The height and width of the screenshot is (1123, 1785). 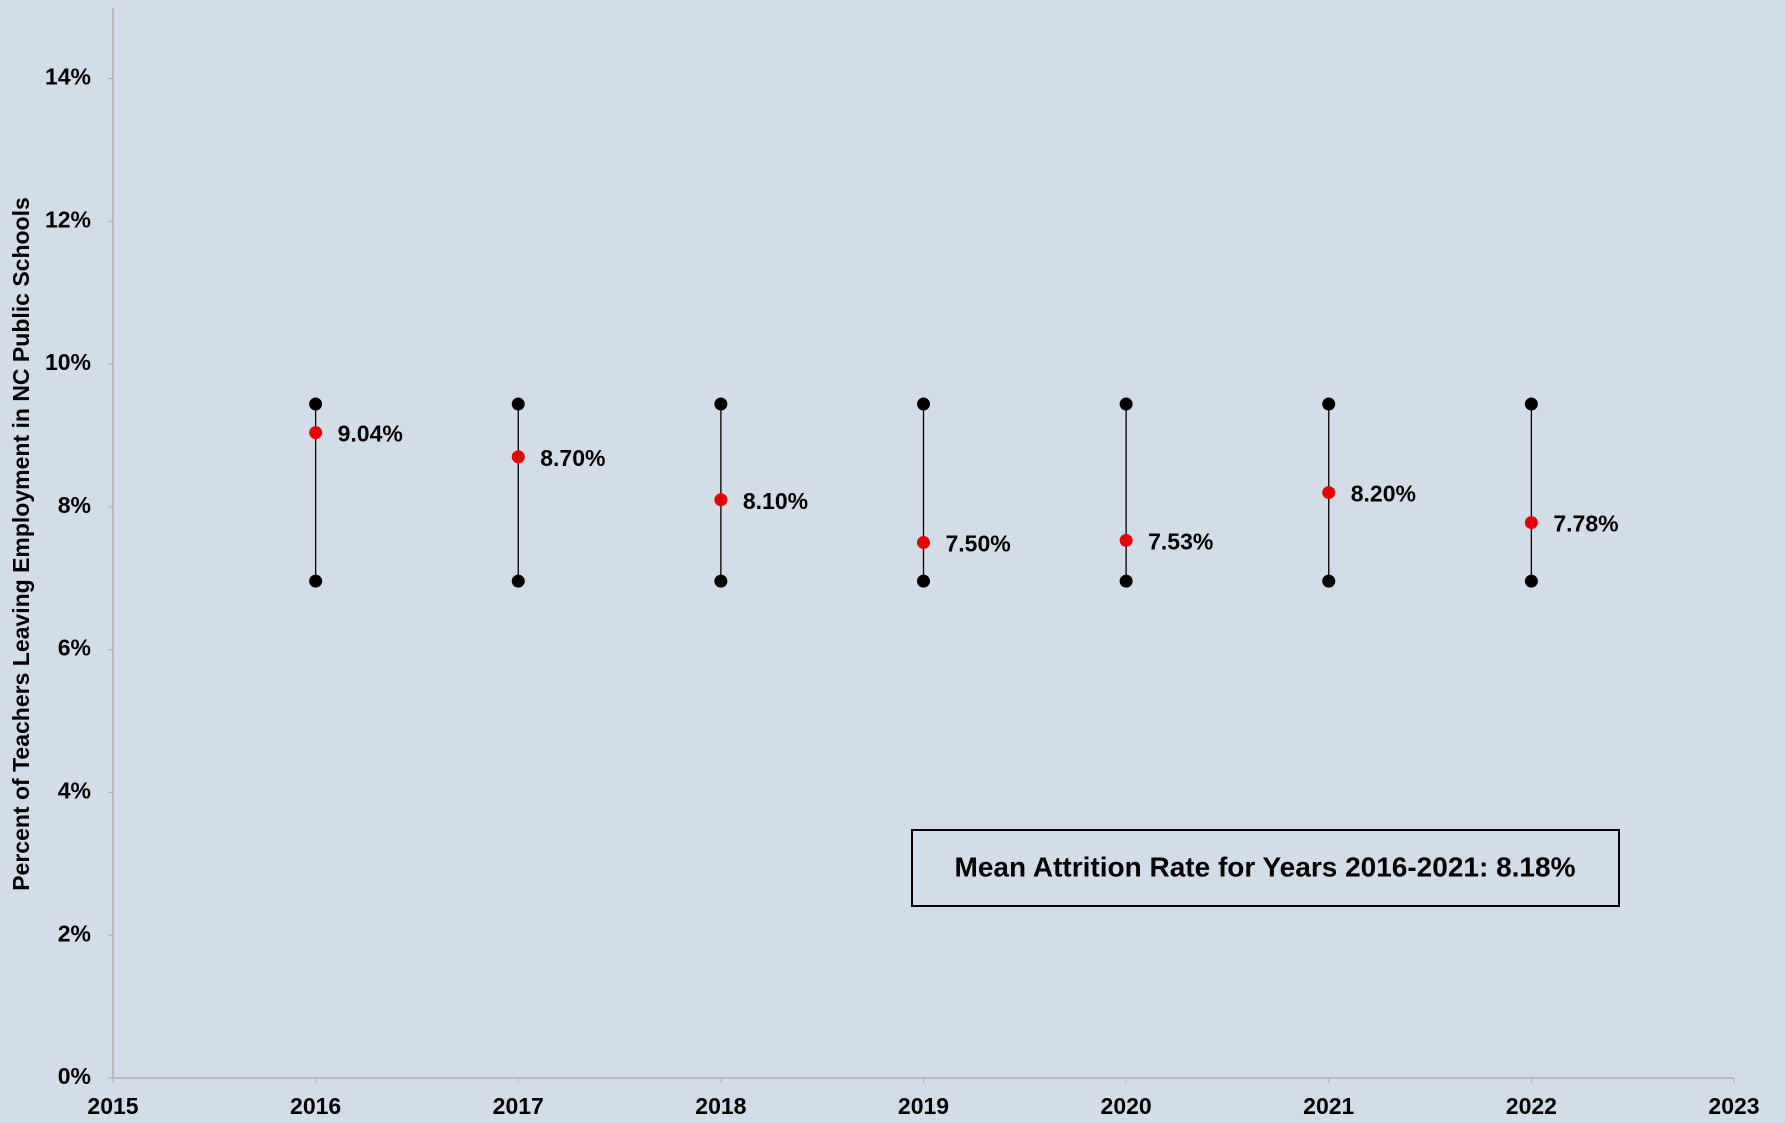 What do you see at coordinates (1531, 1106) in the screenshot?
I see `x-tick-label: 2022` at bounding box center [1531, 1106].